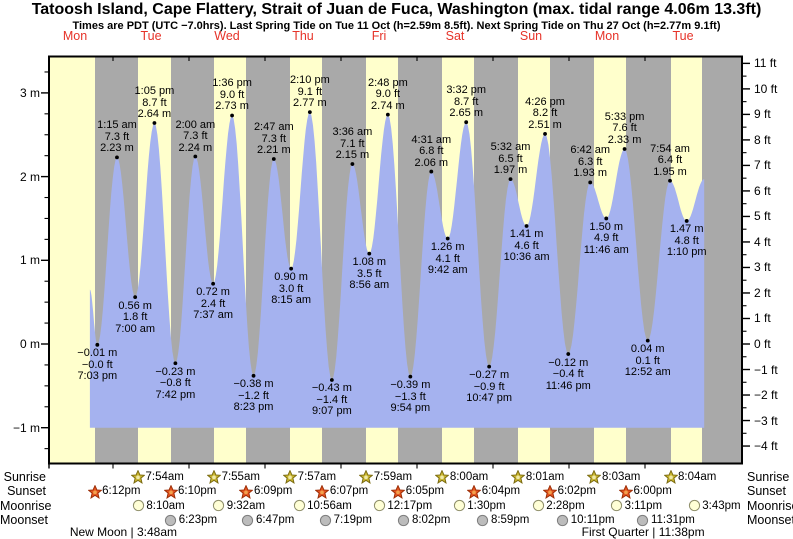 This screenshot has height=539, width=793. Describe the element at coordinates (154, 91) in the screenshot. I see `annotation-line: 1:05 pm` at that location.